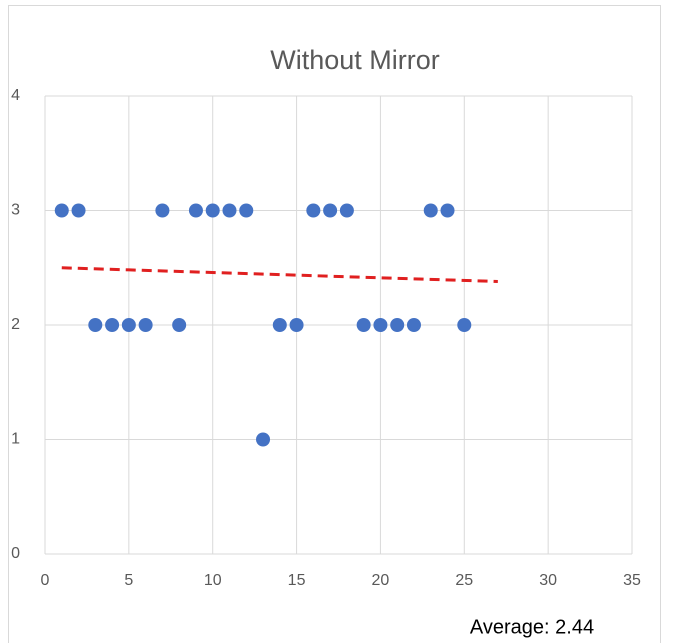 The image size is (673, 643). What do you see at coordinates (213, 580) in the screenshot?
I see `x-tick-label: 10` at bounding box center [213, 580].